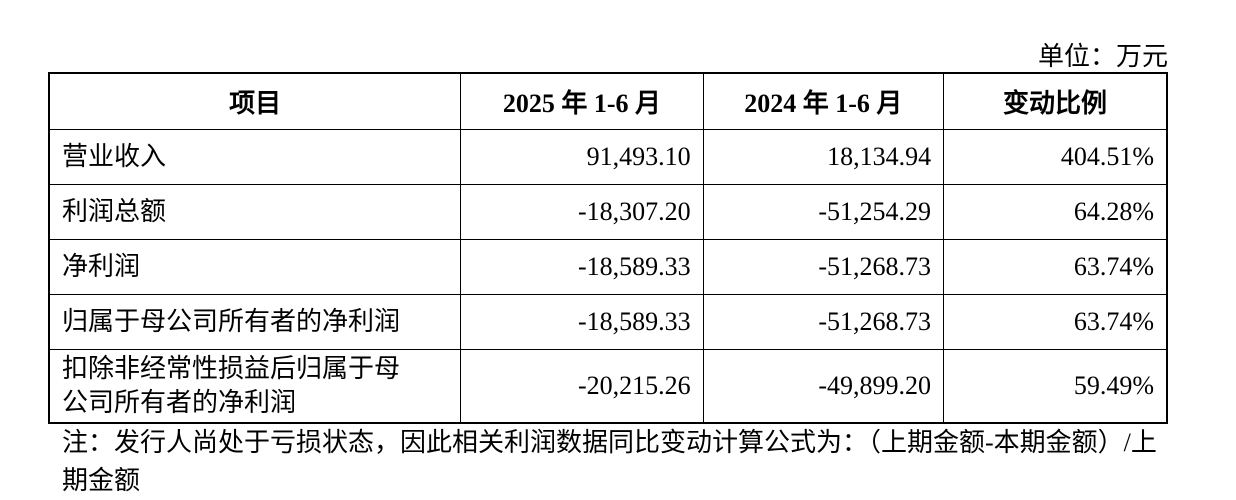 The image size is (1236, 500). What do you see at coordinates (823, 101) in the screenshot?
I see `header-cell: 2024 年 1-6 月` at bounding box center [823, 101].